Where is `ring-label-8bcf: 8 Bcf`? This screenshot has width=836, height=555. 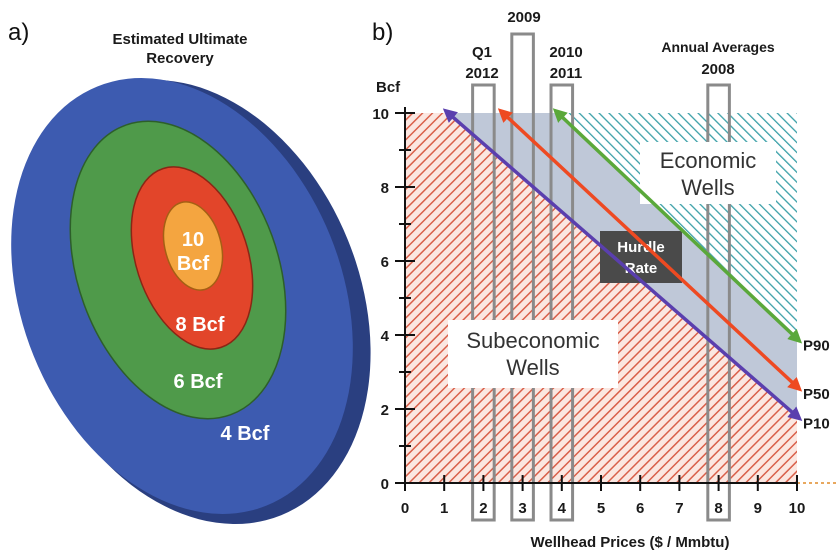 ring-label-8bcf: 8 Bcf is located at coordinates (200, 325).